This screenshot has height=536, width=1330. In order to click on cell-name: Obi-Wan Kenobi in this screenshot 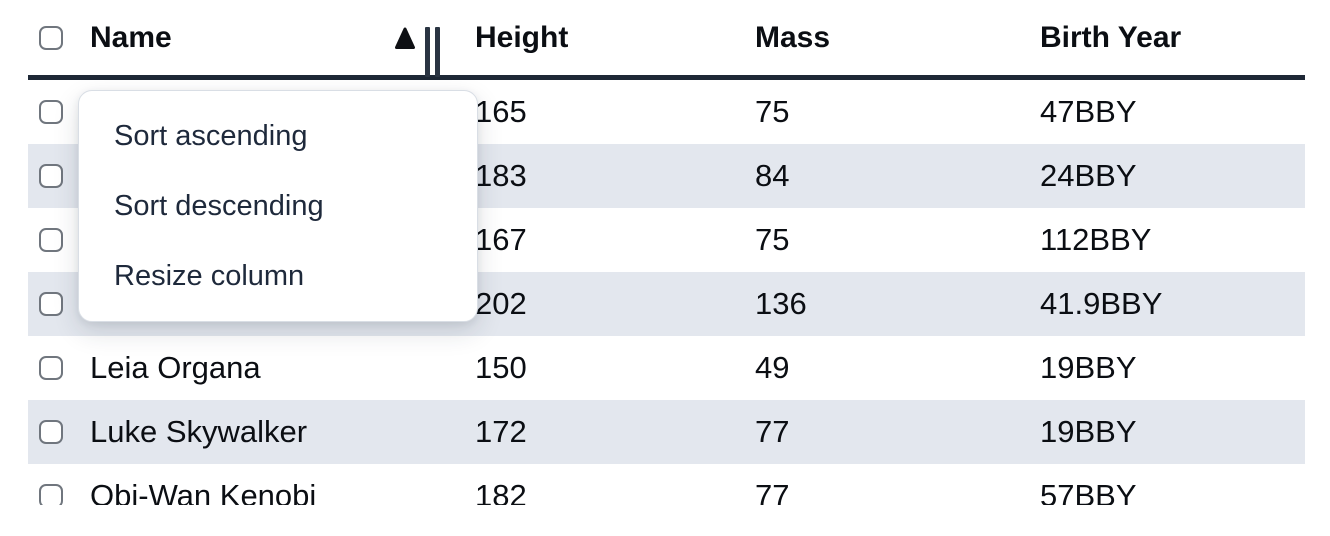, I will do `click(203, 491)`.